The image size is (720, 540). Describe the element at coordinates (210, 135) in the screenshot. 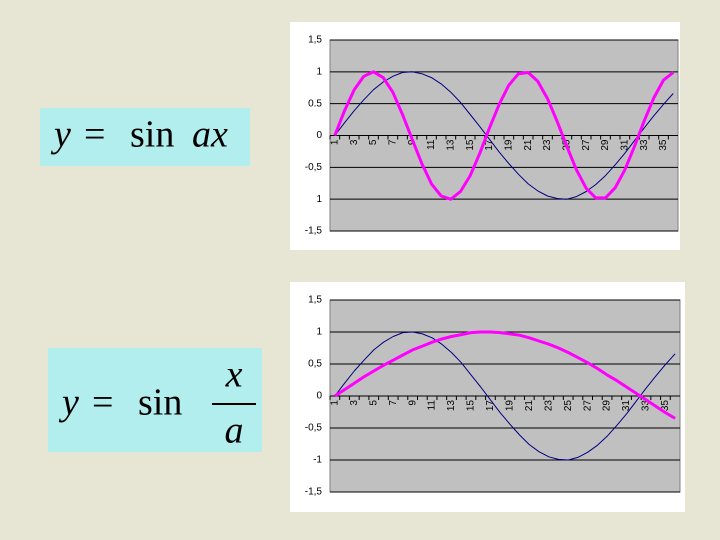

I see `formula-arg: ax` at that location.